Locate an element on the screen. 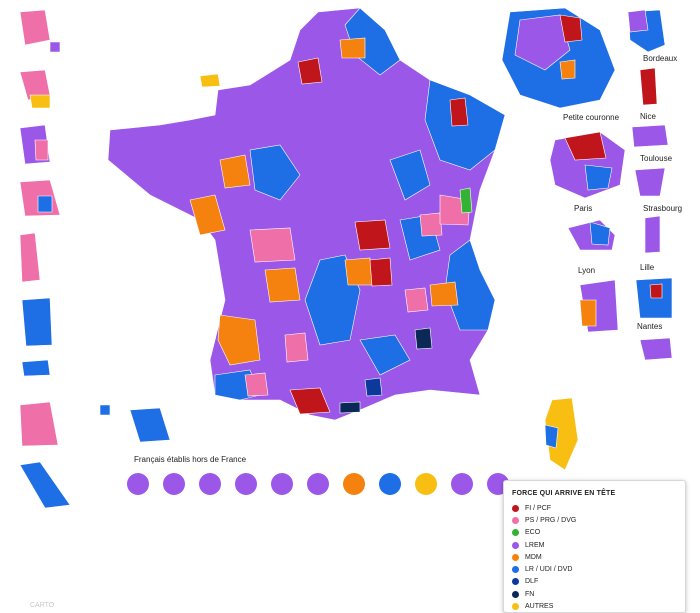  legend-label: LR / UDI / DVD is located at coordinates (549, 570).